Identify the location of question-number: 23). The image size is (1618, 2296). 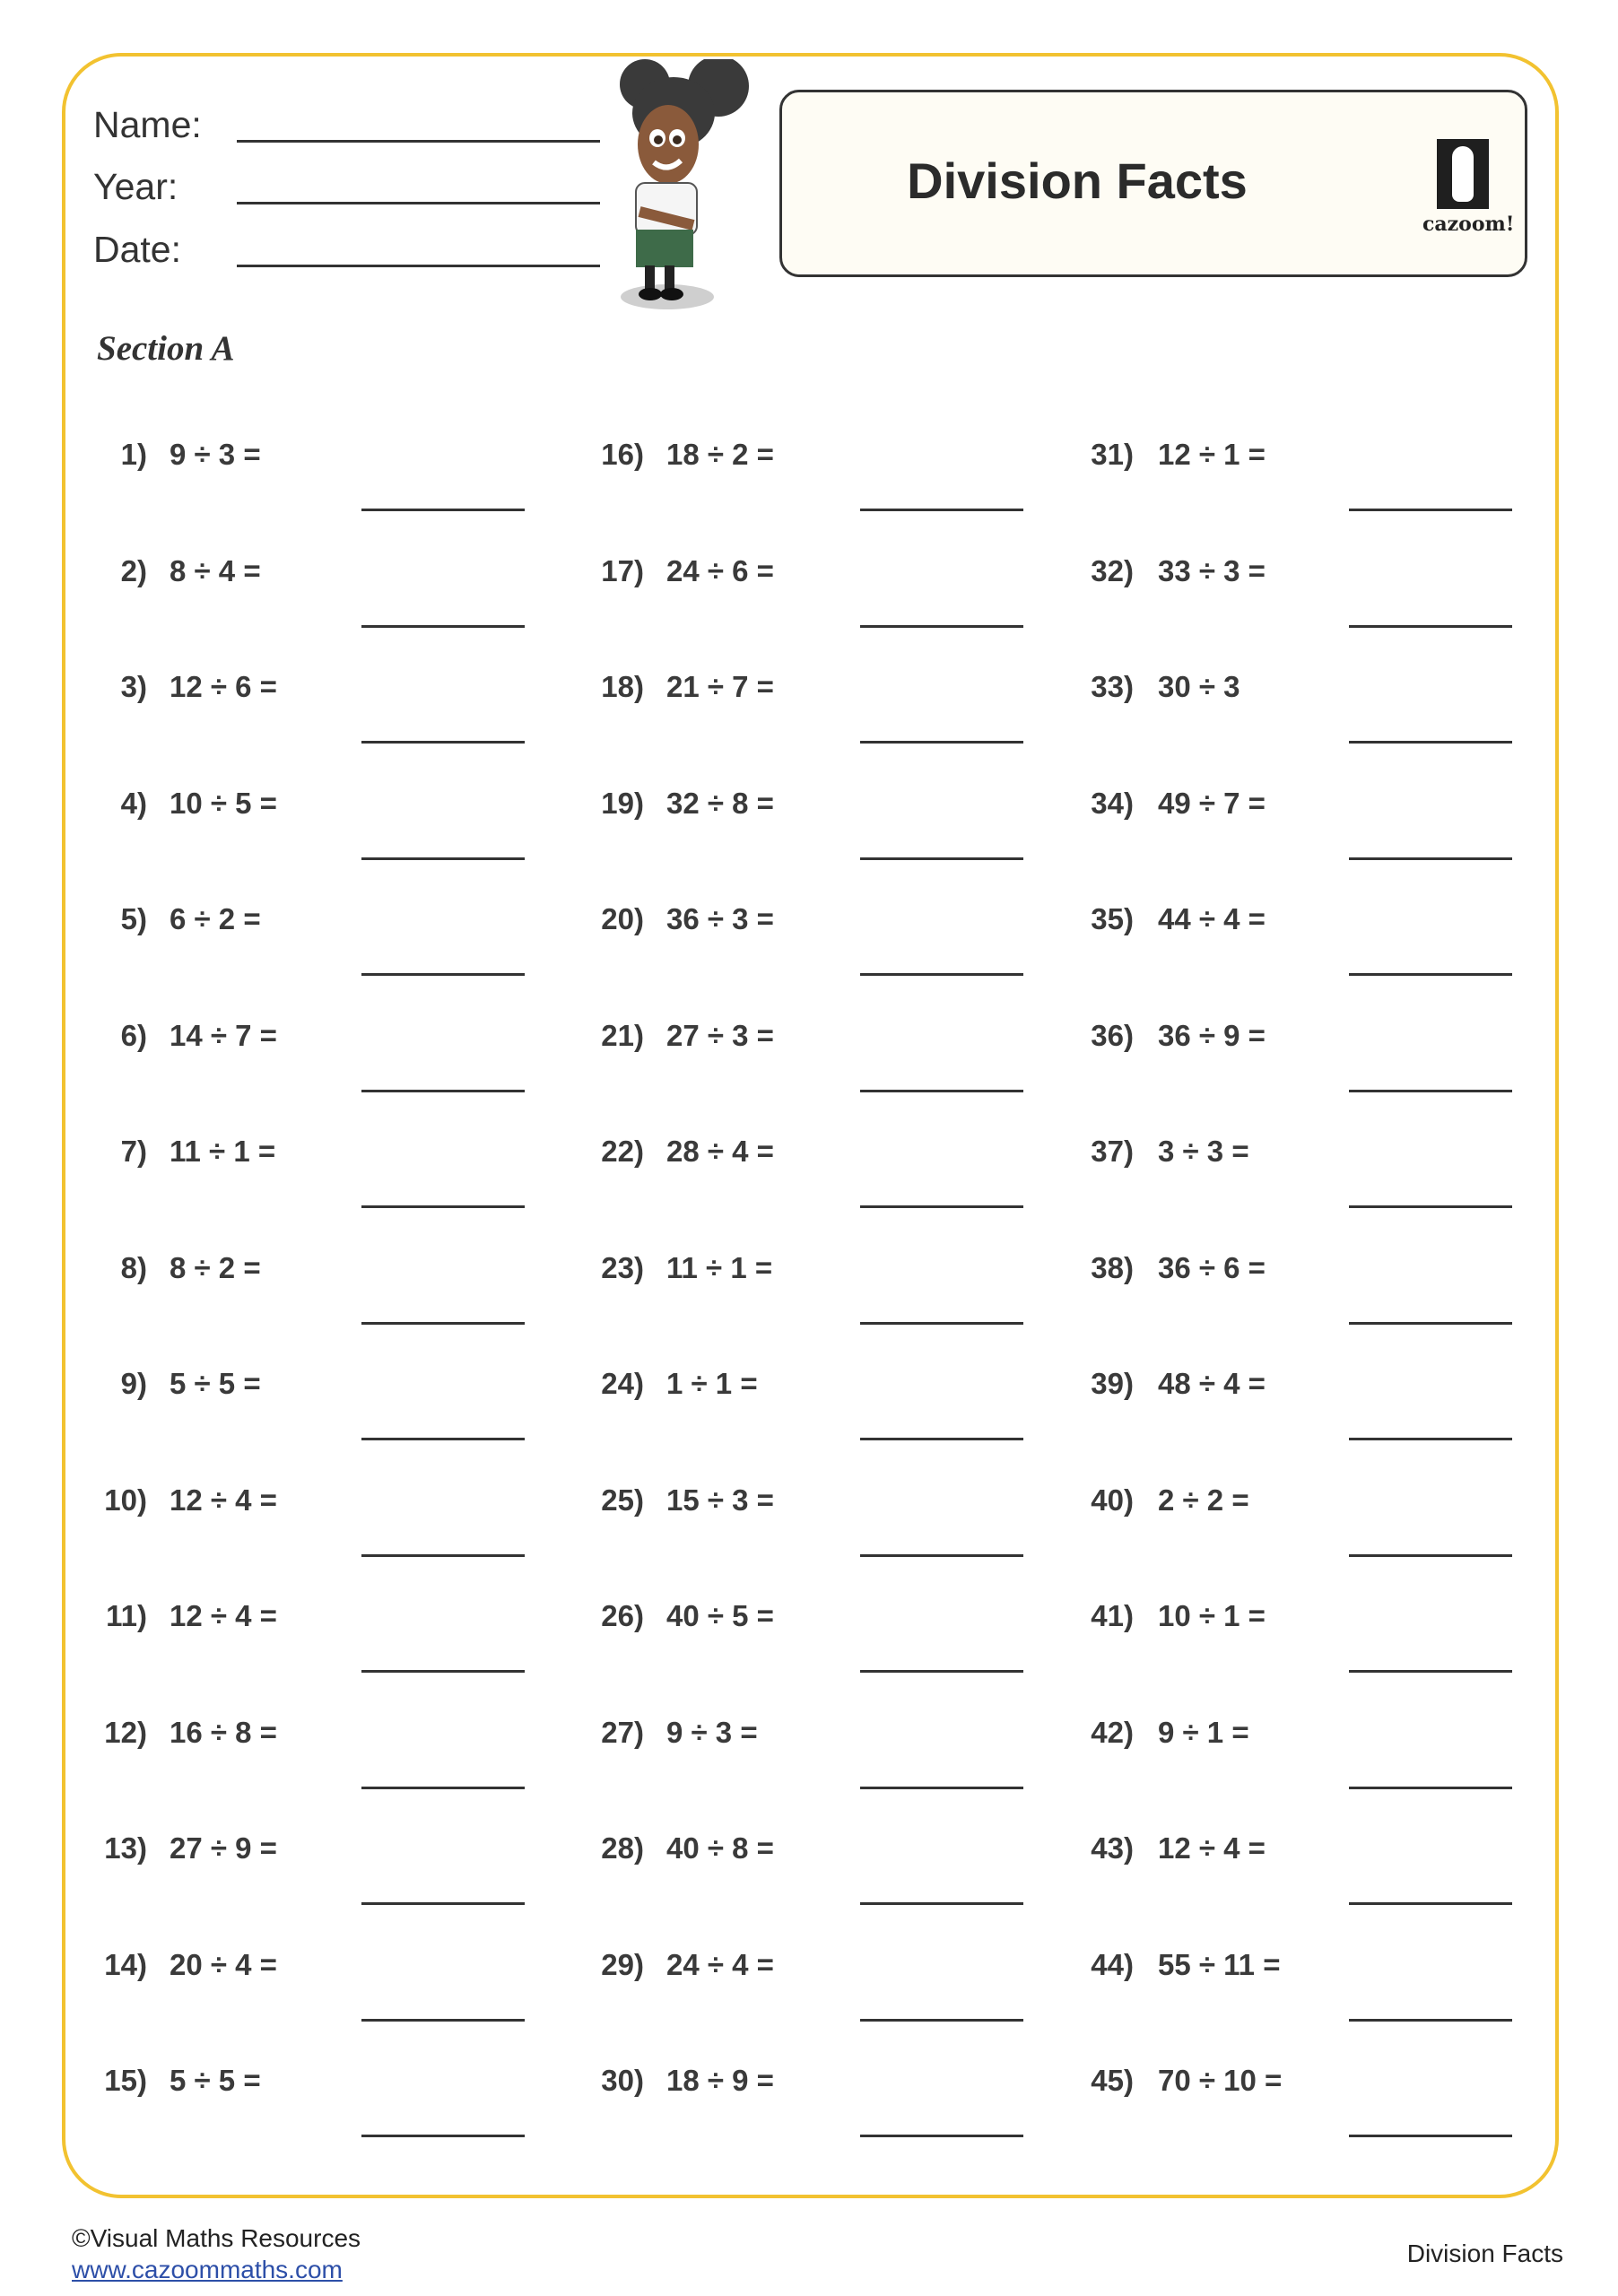
(622, 1267).